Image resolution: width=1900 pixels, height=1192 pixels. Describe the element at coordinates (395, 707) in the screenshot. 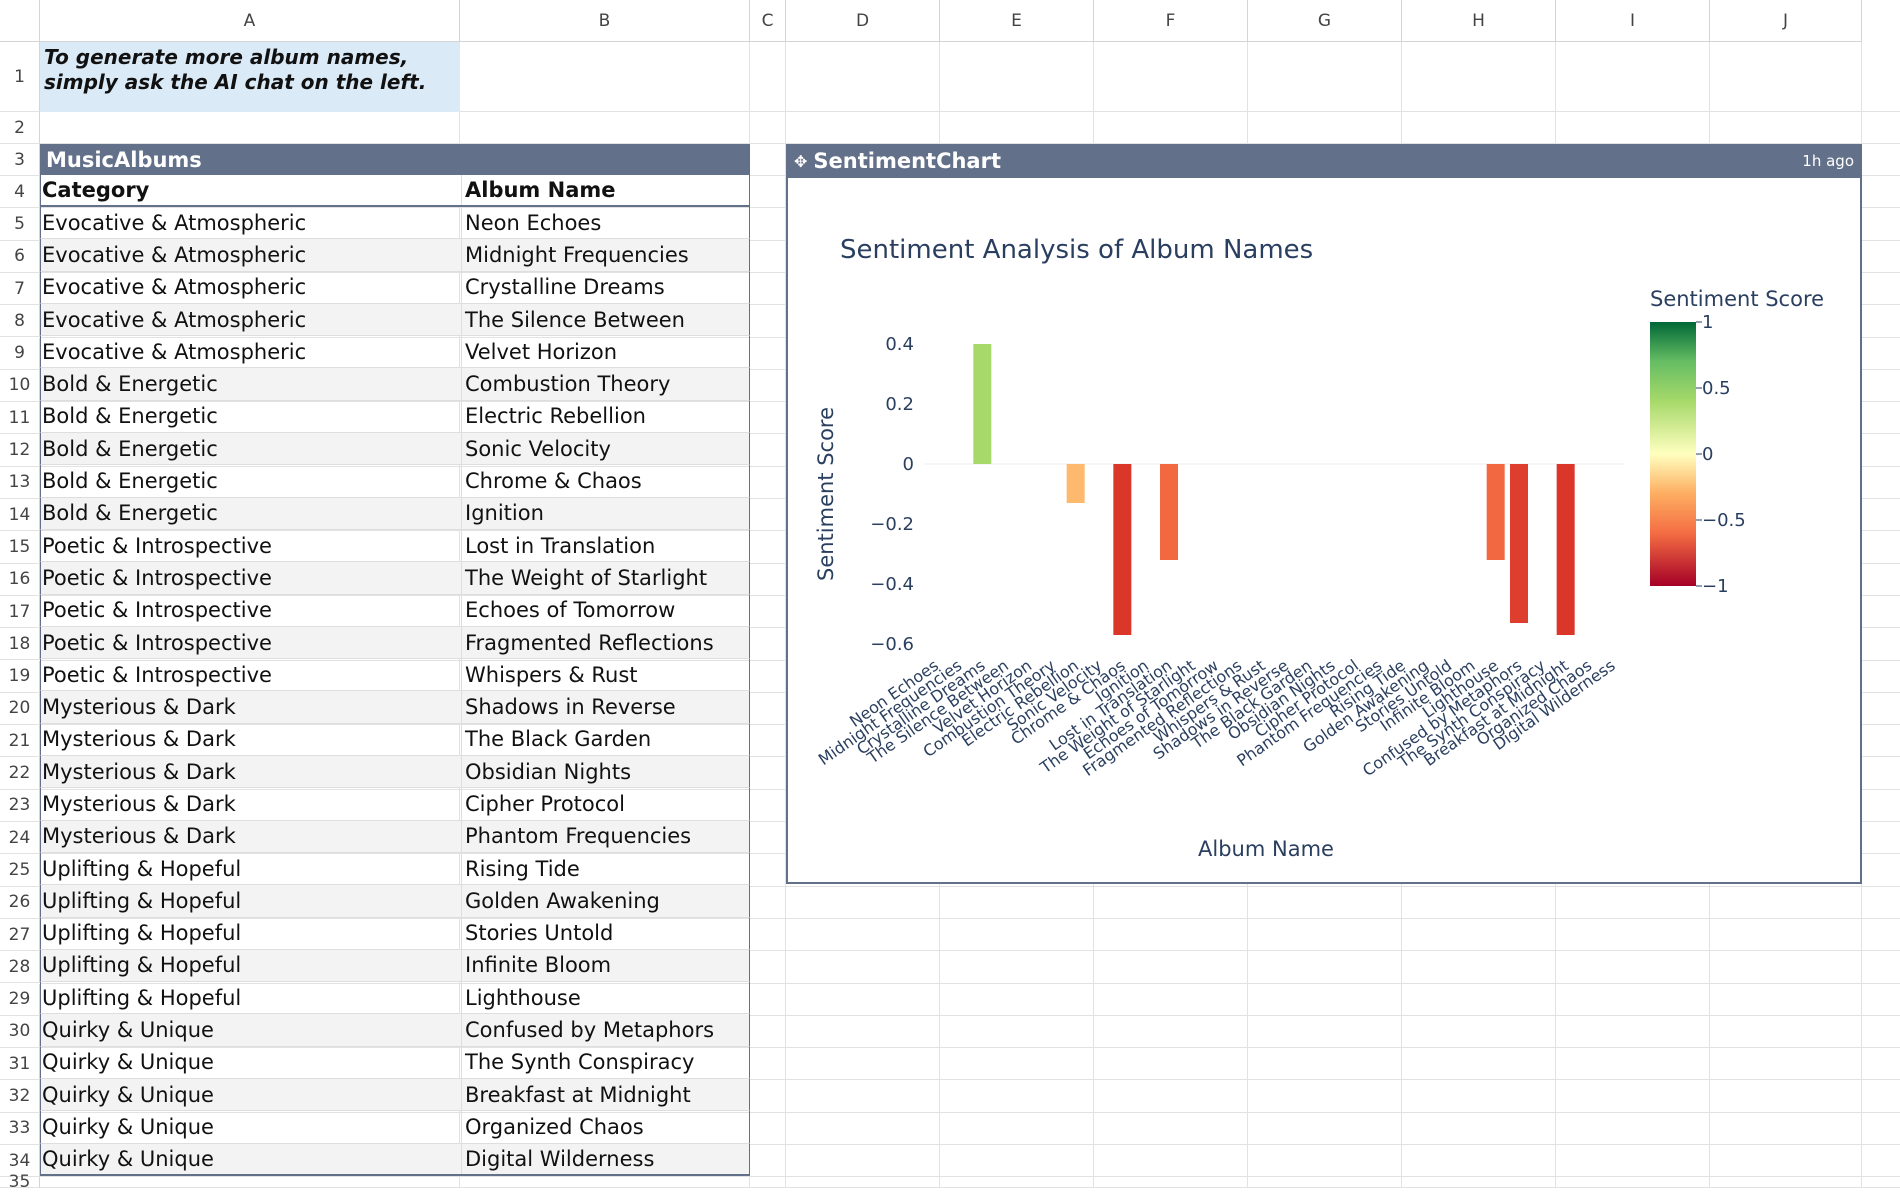

I see `table-row: Mysterious & Dark Shadows in Reverse` at that location.